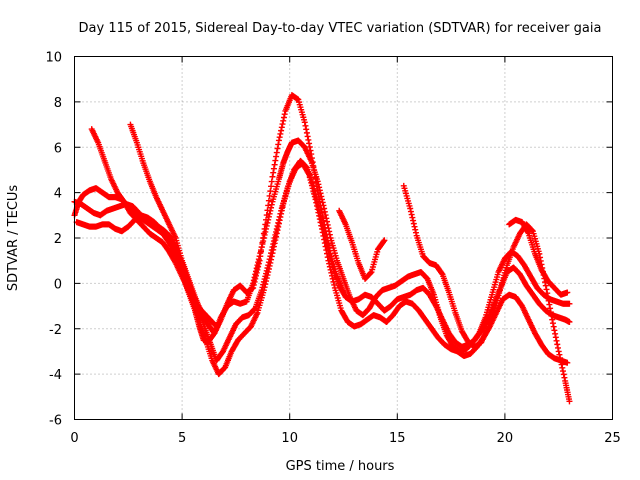 The height and width of the screenshot is (480, 640). I want to click on y-axis-label: SDTVAR / TECUs, so click(13, 238).